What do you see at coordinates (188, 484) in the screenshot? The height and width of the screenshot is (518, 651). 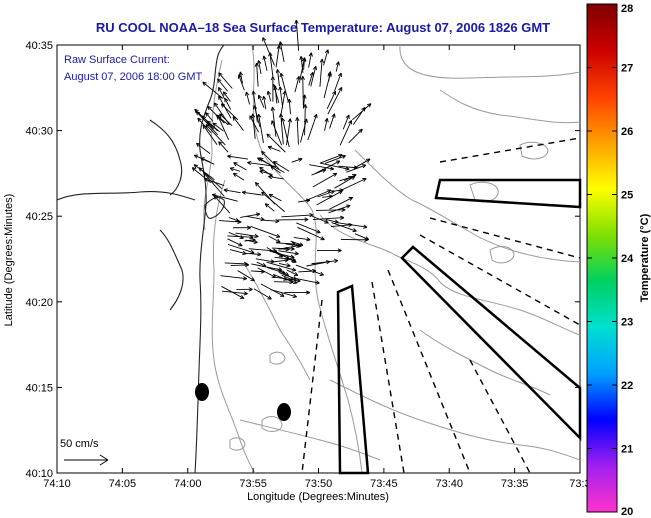 I see `x-tick-label: 74:00` at bounding box center [188, 484].